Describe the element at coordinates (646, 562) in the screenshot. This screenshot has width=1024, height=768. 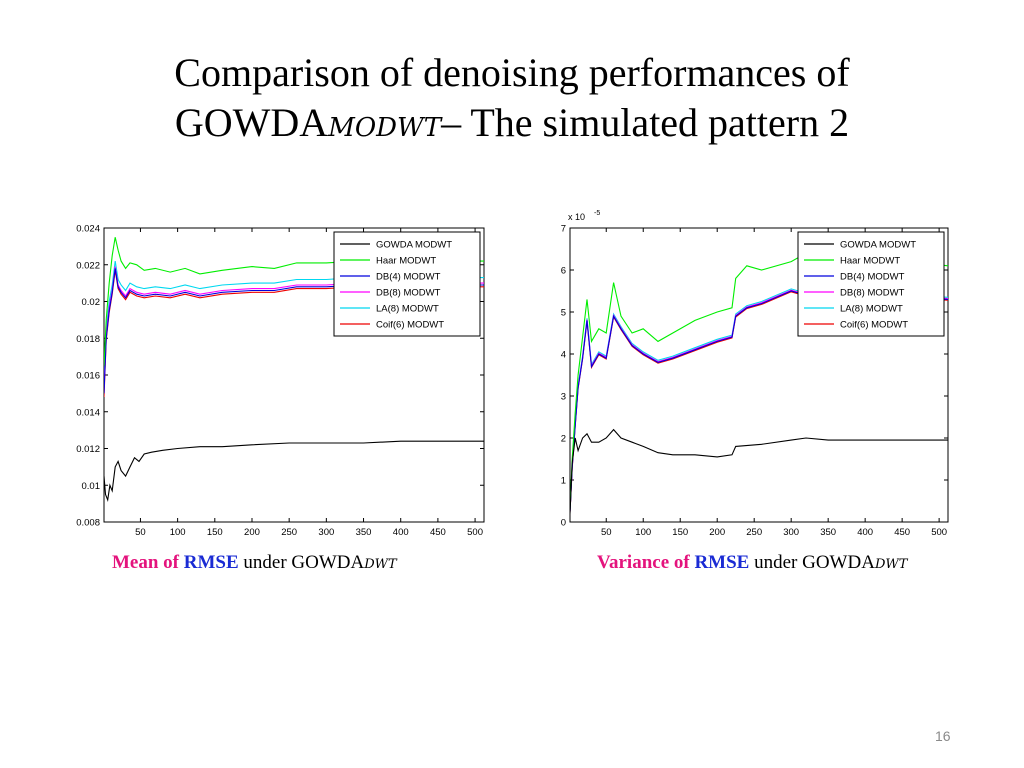
I see `caption-right-part1: Variance of` at that location.